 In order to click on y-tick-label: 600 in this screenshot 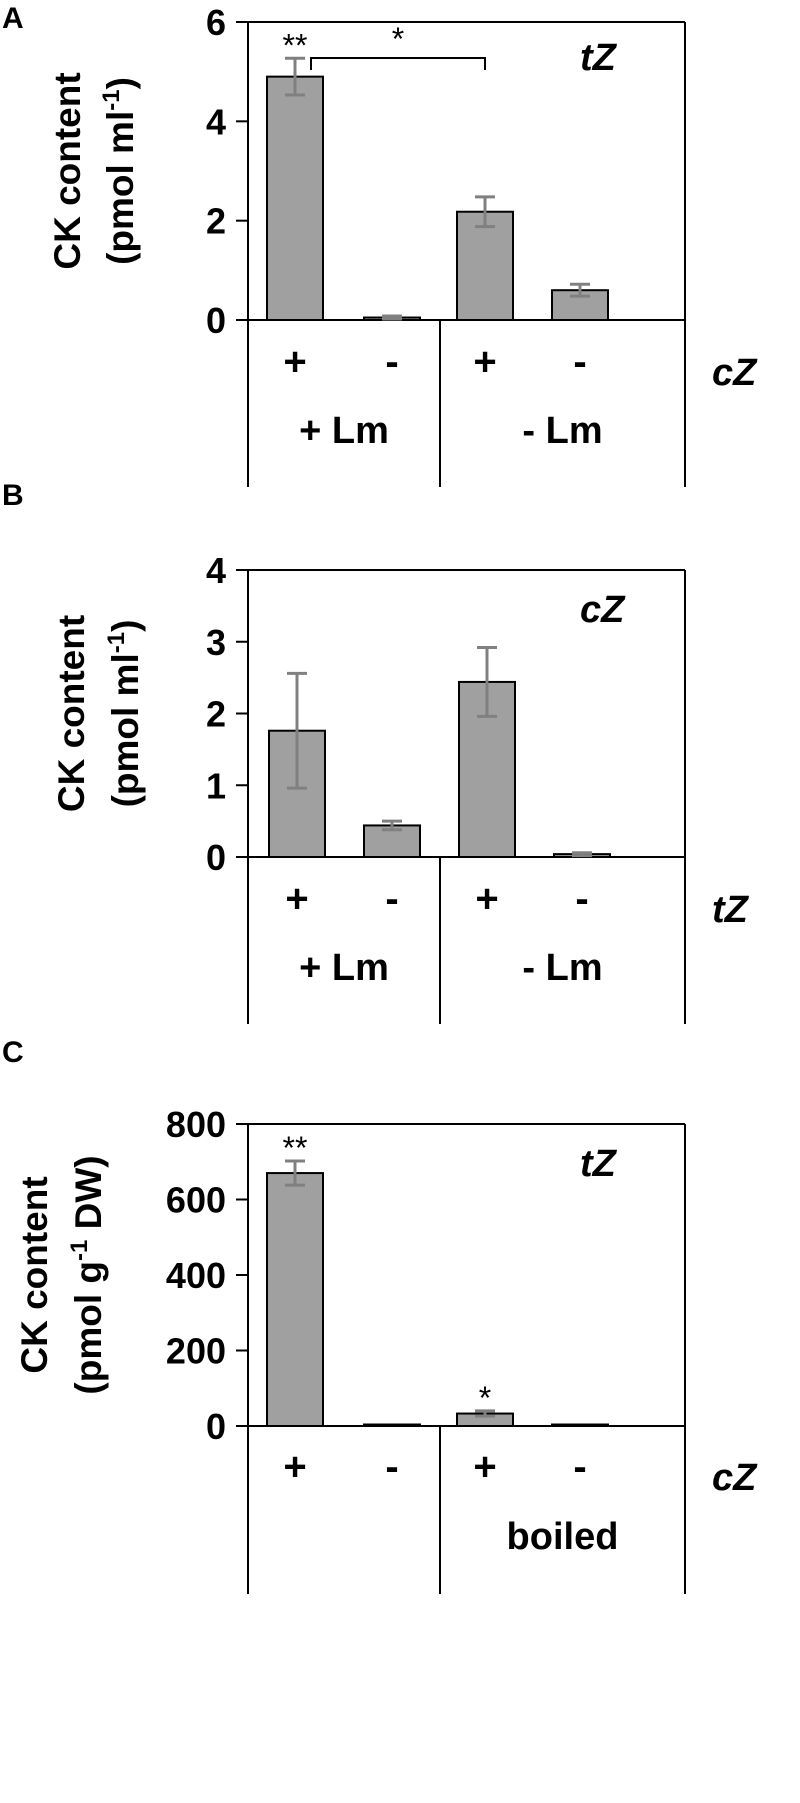, I will do `click(196, 1200)`.